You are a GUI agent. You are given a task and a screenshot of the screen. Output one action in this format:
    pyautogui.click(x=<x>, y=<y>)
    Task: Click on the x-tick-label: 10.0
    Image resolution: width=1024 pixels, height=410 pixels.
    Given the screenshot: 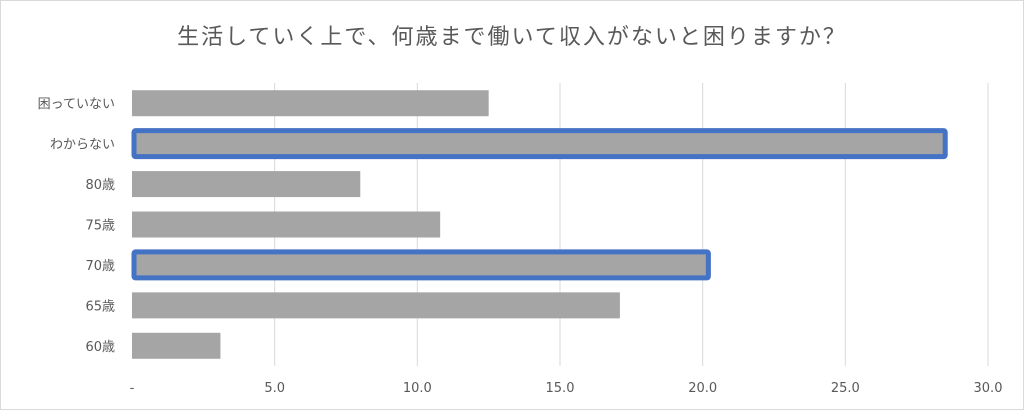 What is the action you would take?
    pyautogui.click(x=417, y=388)
    